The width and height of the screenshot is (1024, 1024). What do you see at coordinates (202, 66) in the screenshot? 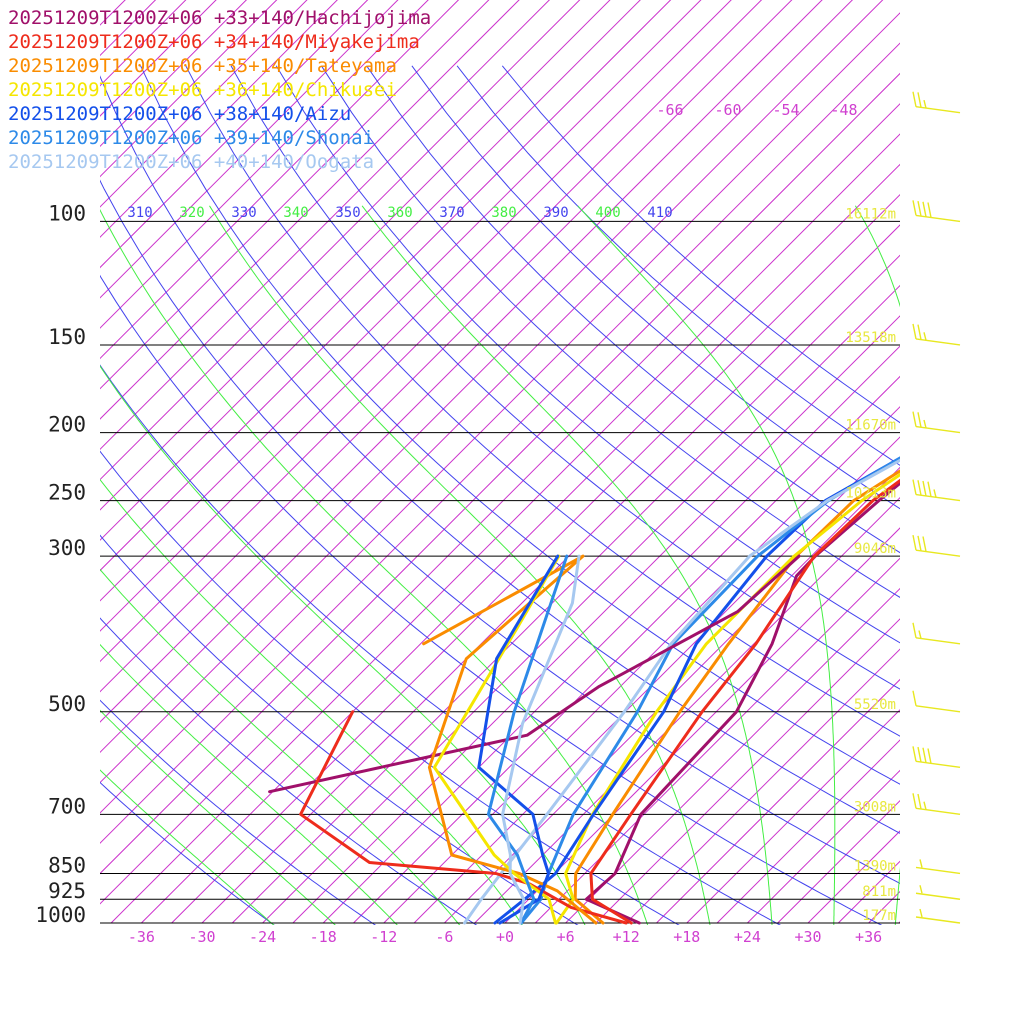
I see `legend-entry: 20251209T1200Z+06 +35+140/Tateyama` at bounding box center [202, 66].